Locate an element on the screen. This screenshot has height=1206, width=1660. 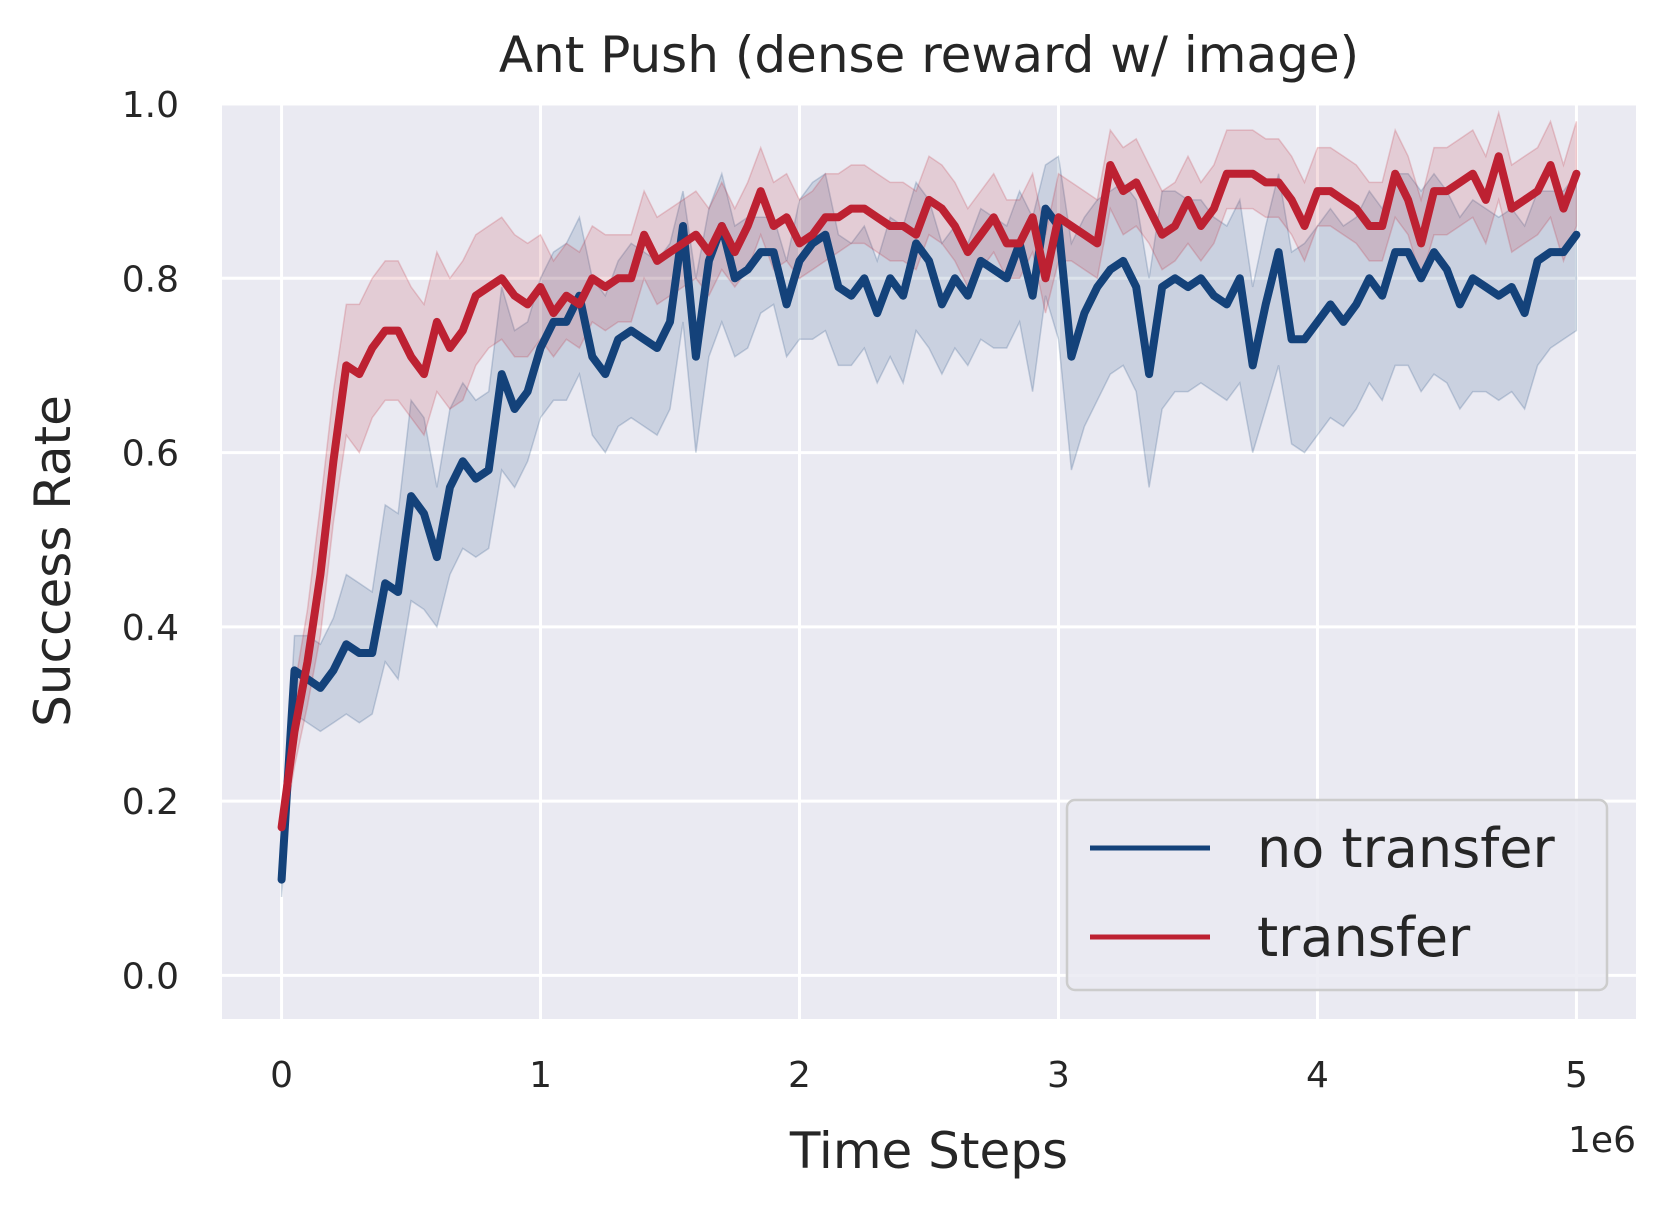
x-tick-labels: 0 1 2 3 4 5 is located at coordinates (929, 1075).